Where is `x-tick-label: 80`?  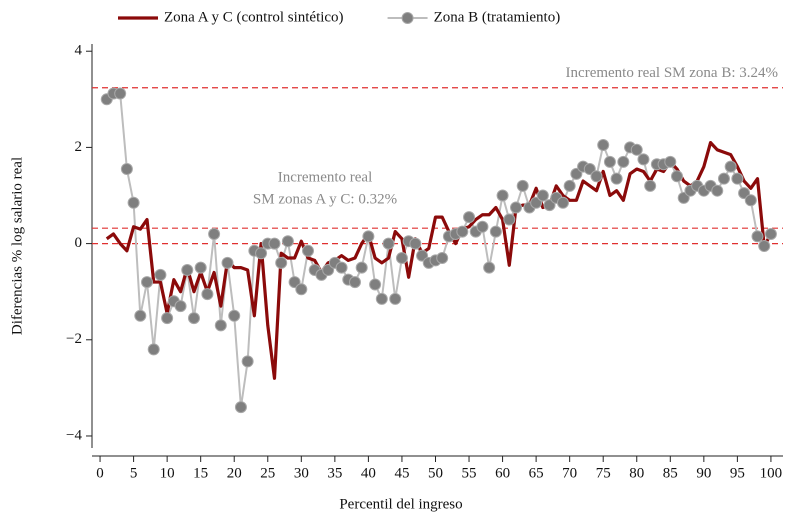
x-tick-label: 80 is located at coordinates (636, 473).